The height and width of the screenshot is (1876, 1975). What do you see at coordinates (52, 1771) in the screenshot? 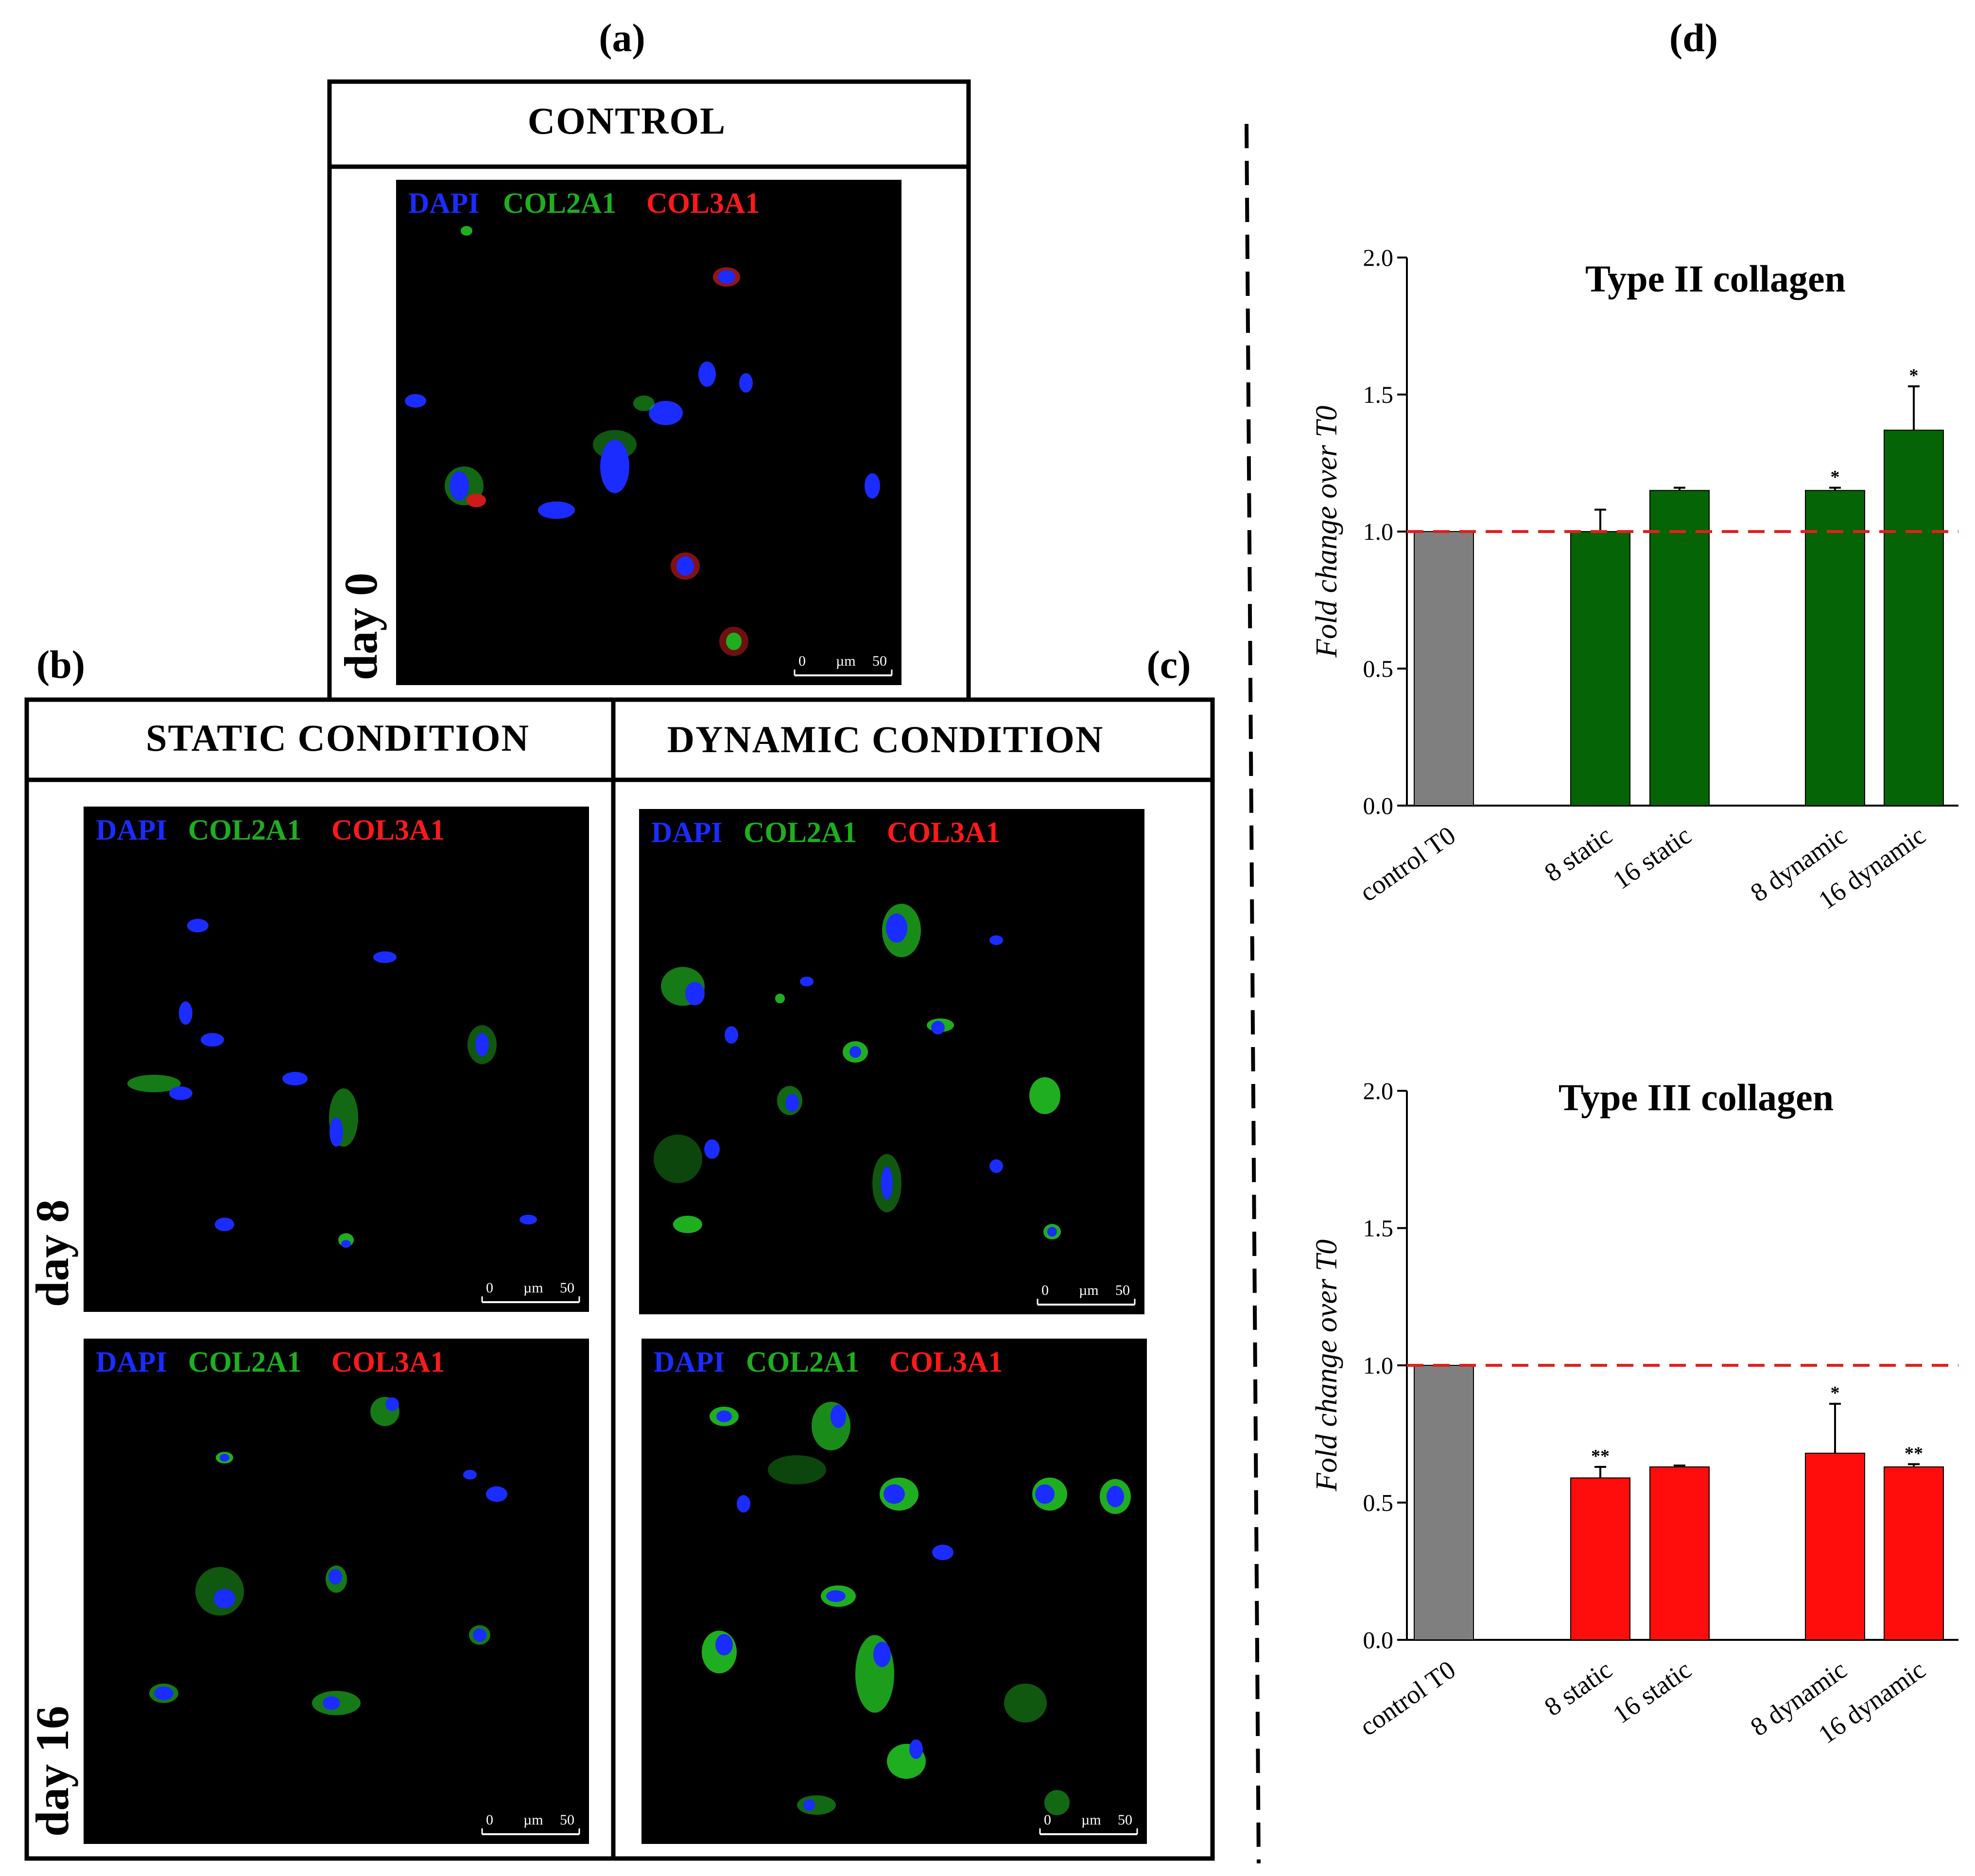
I see `day-16-label: day 16` at bounding box center [52, 1771].